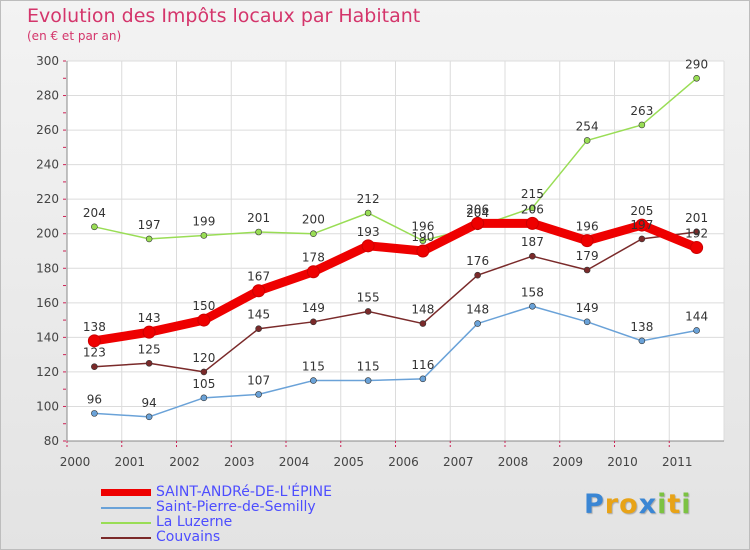  What do you see at coordinates (368, 199) in the screenshot?
I see `data-label: 212` at bounding box center [368, 199].